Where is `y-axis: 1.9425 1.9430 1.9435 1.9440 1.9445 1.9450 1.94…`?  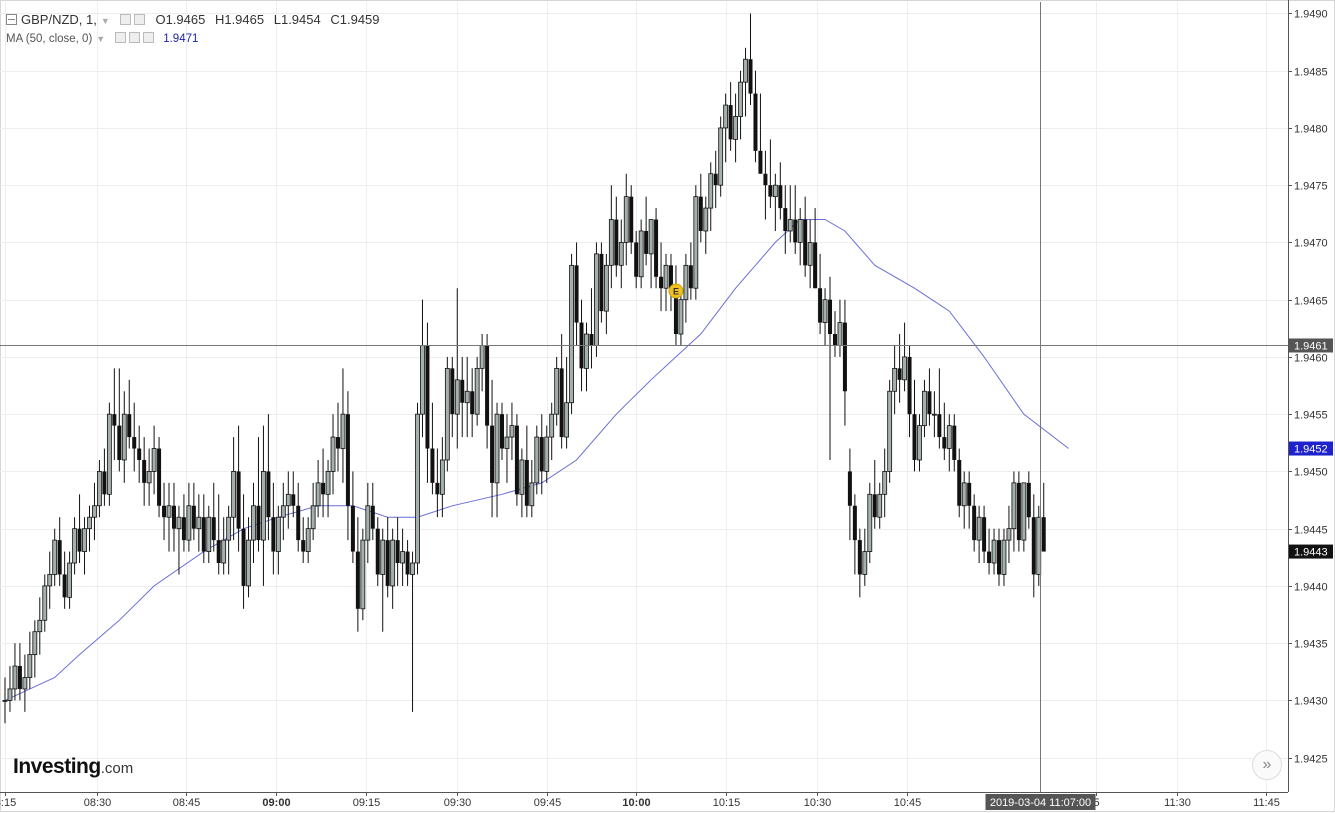
y-axis: 1.9425 1.9430 1.9435 1.9440 1.9445 1.9450 1.94… is located at coordinates (1310, 396).